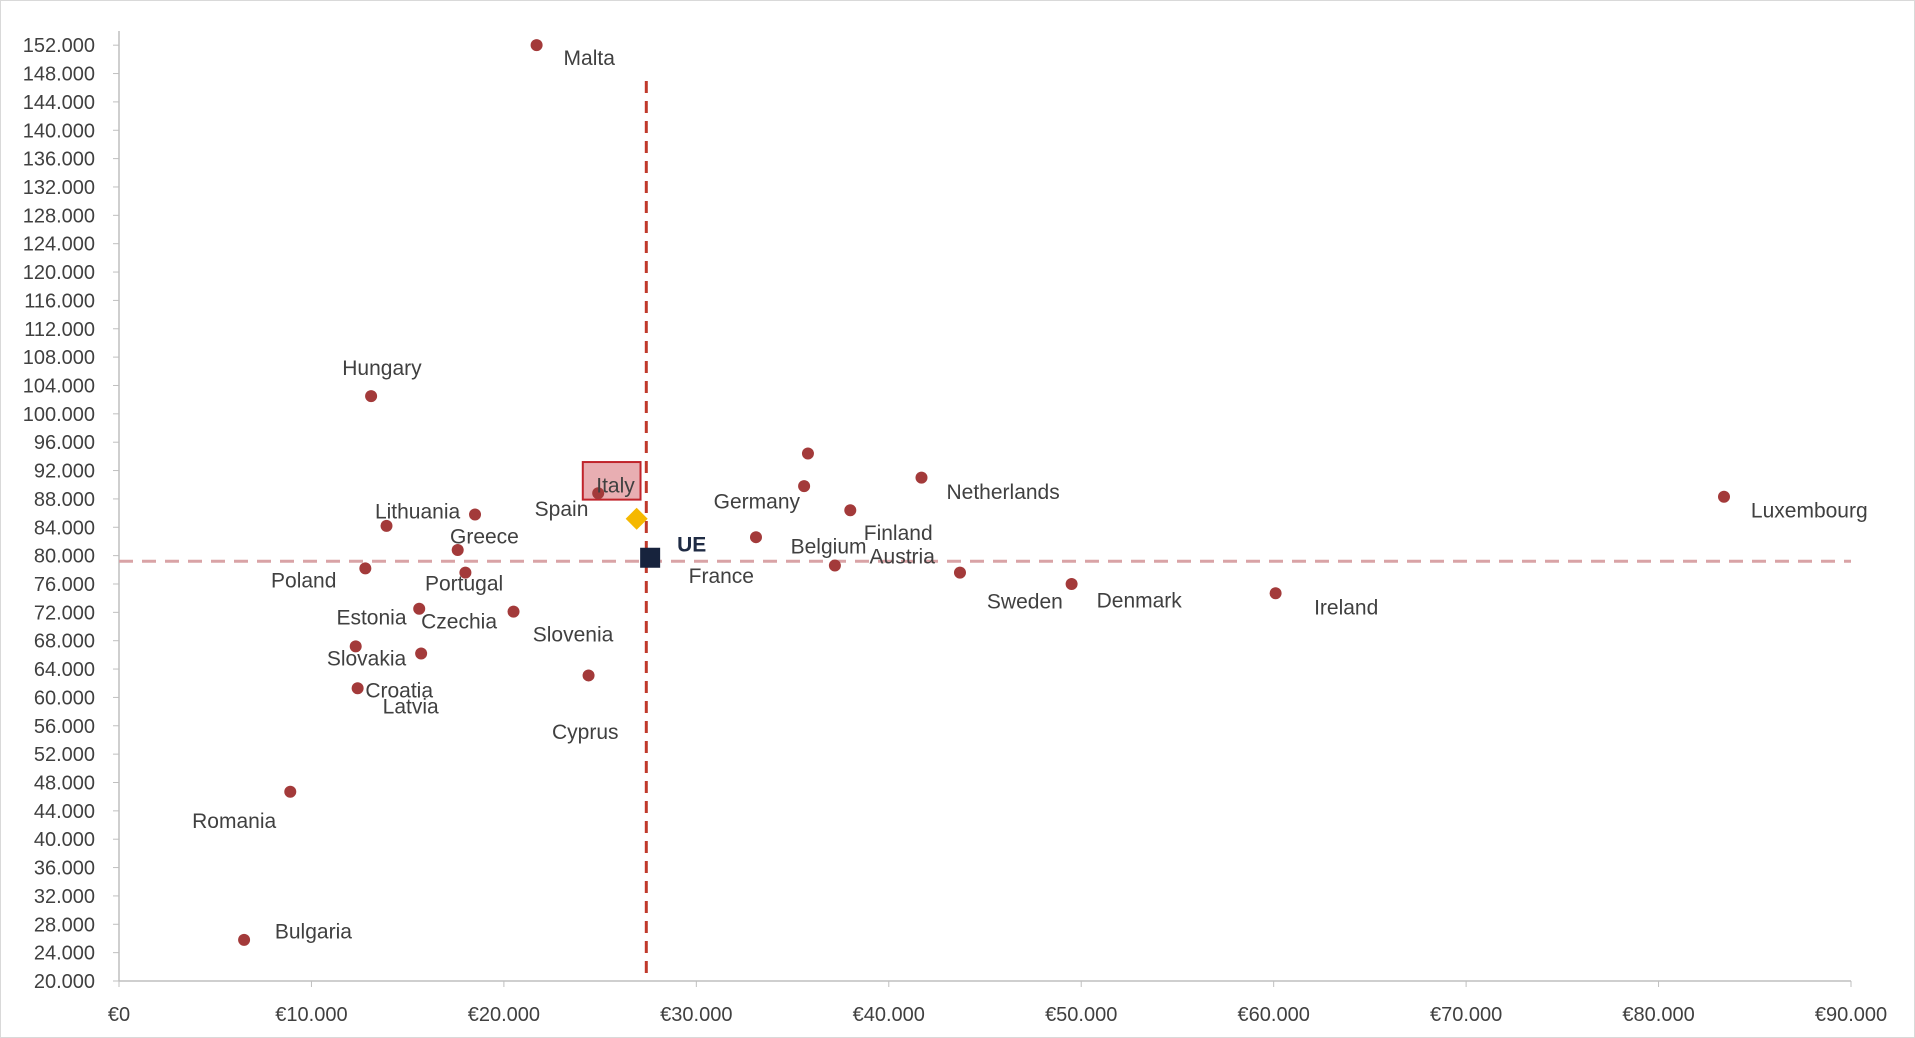 The height and width of the screenshot is (1038, 1915). I want to click on y-tick-label: 68.000, so click(64, 642).